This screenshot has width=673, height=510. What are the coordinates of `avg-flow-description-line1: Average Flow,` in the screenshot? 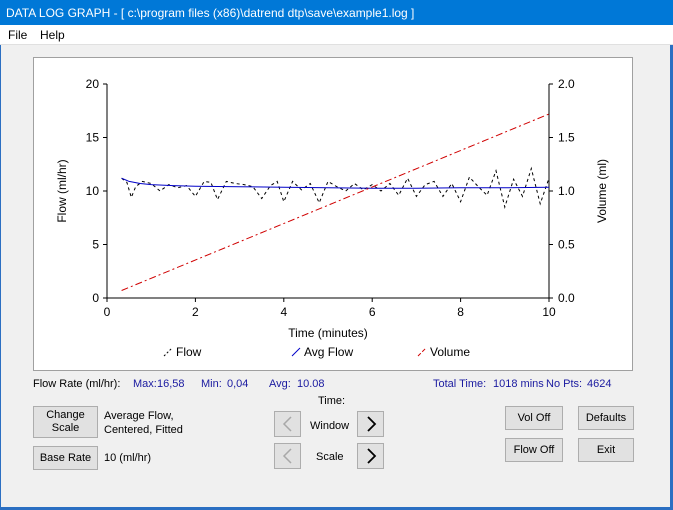 It's located at (139, 416).